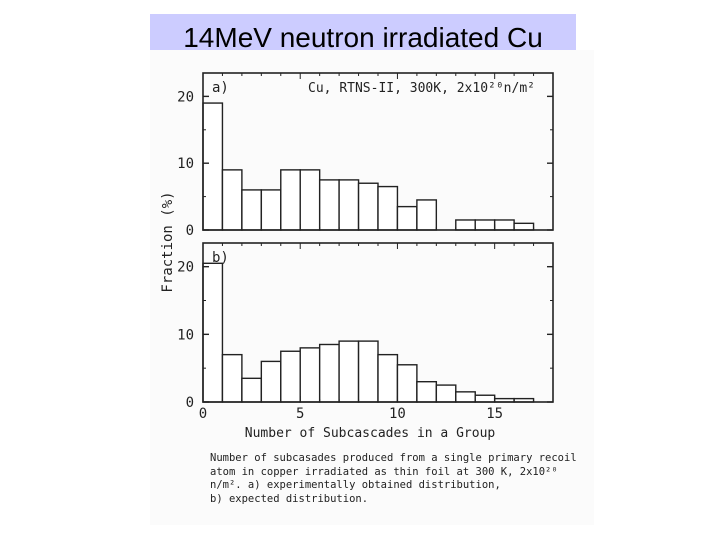  Describe the element at coordinates (203, 414) in the screenshot. I see `x-tick-label: 0` at that location.